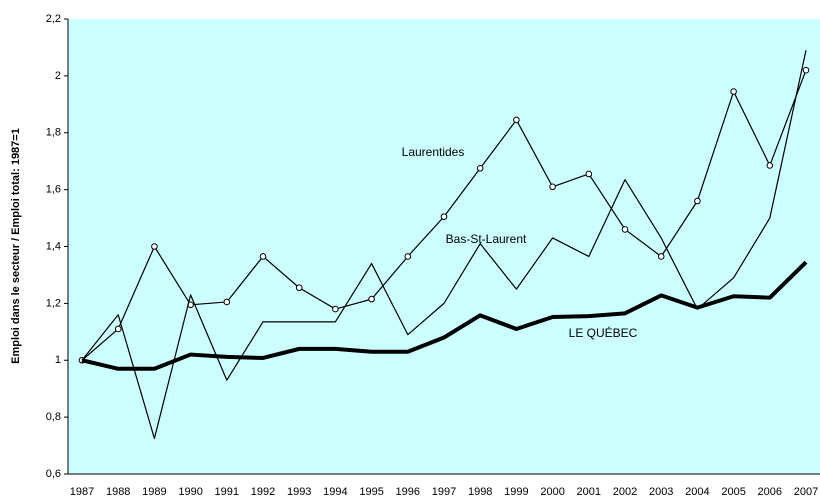 Image resolution: width=820 pixels, height=501 pixels. What do you see at coordinates (444, 492) in the screenshot?
I see `x-tick-label: 1997` at bounding box center [444, 492].